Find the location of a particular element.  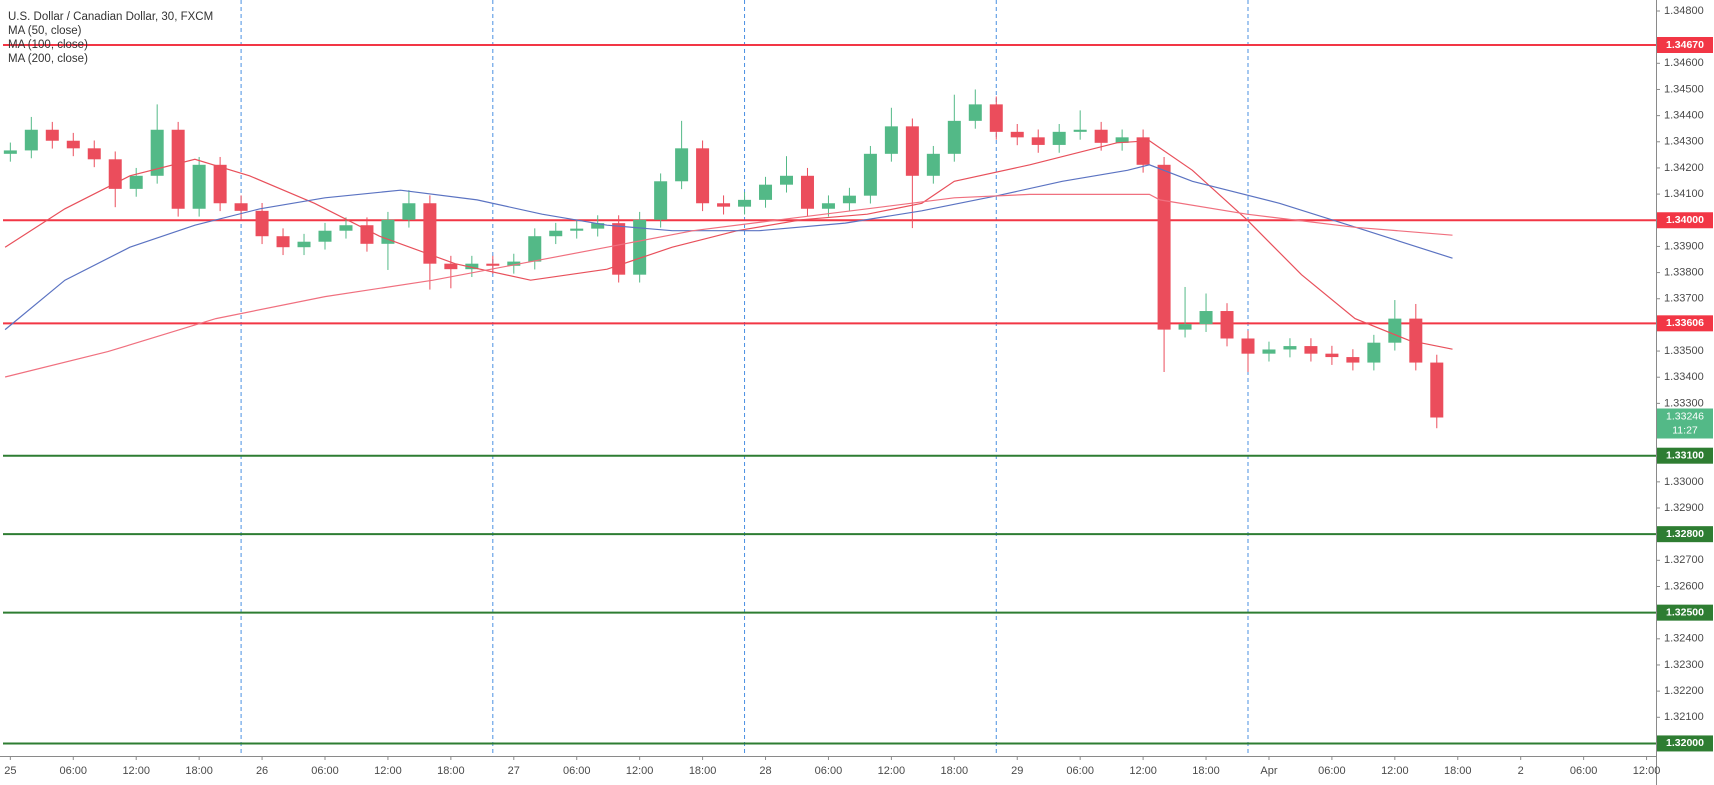

legend-entry: MA (50, close) is located at coordinates (45, 31).